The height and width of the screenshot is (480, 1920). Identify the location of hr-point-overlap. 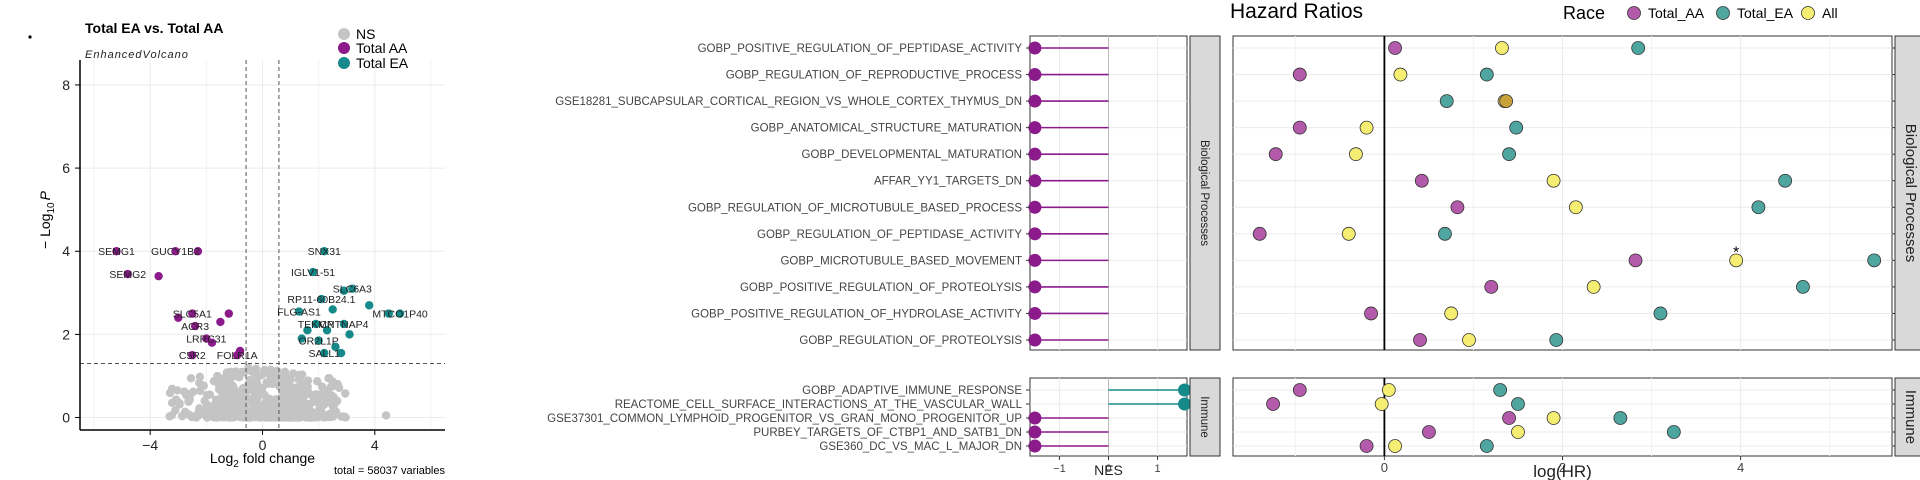
(1506, 101).